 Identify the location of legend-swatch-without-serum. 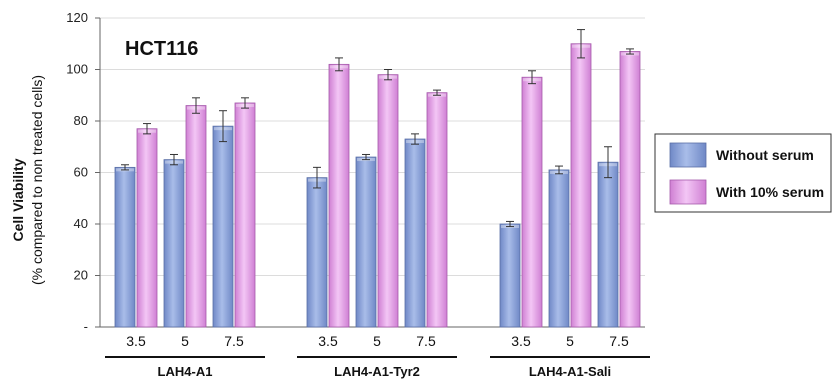
(688, 155).